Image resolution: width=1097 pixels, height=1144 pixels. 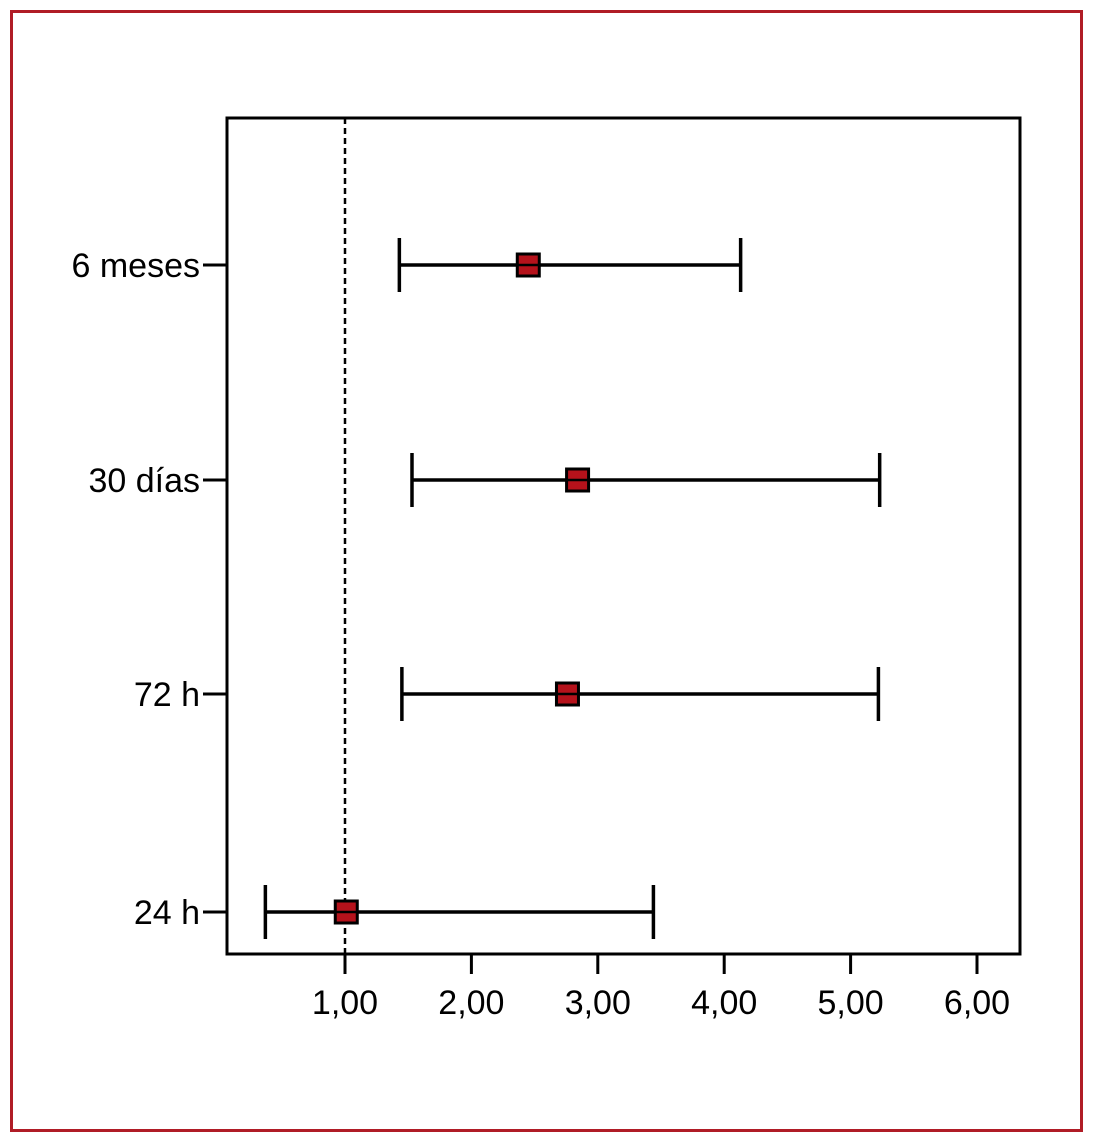 I want to click on x-tick-label: 3,00, so click(x=598, y=1003).